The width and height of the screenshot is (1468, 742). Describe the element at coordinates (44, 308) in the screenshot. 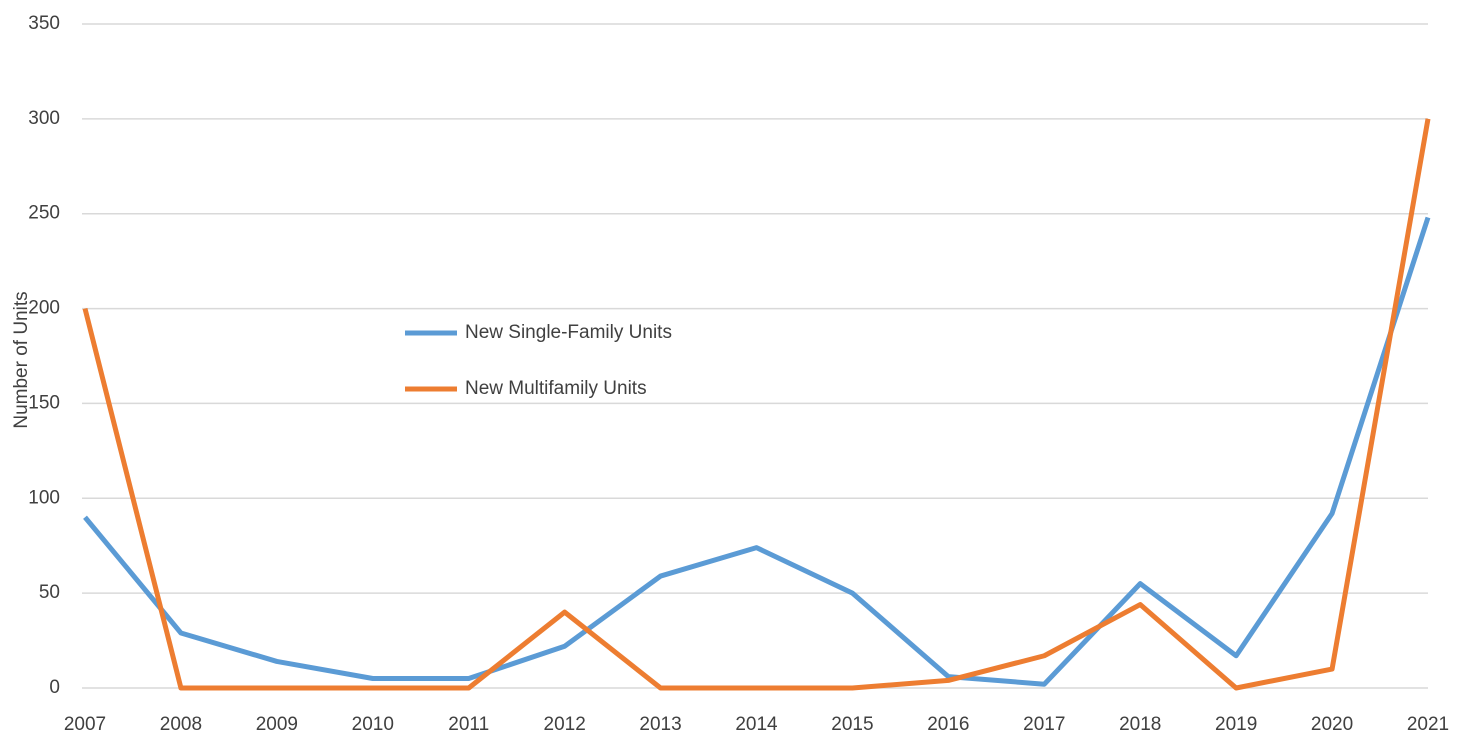

I see `y-tick-label: 200` at that location.